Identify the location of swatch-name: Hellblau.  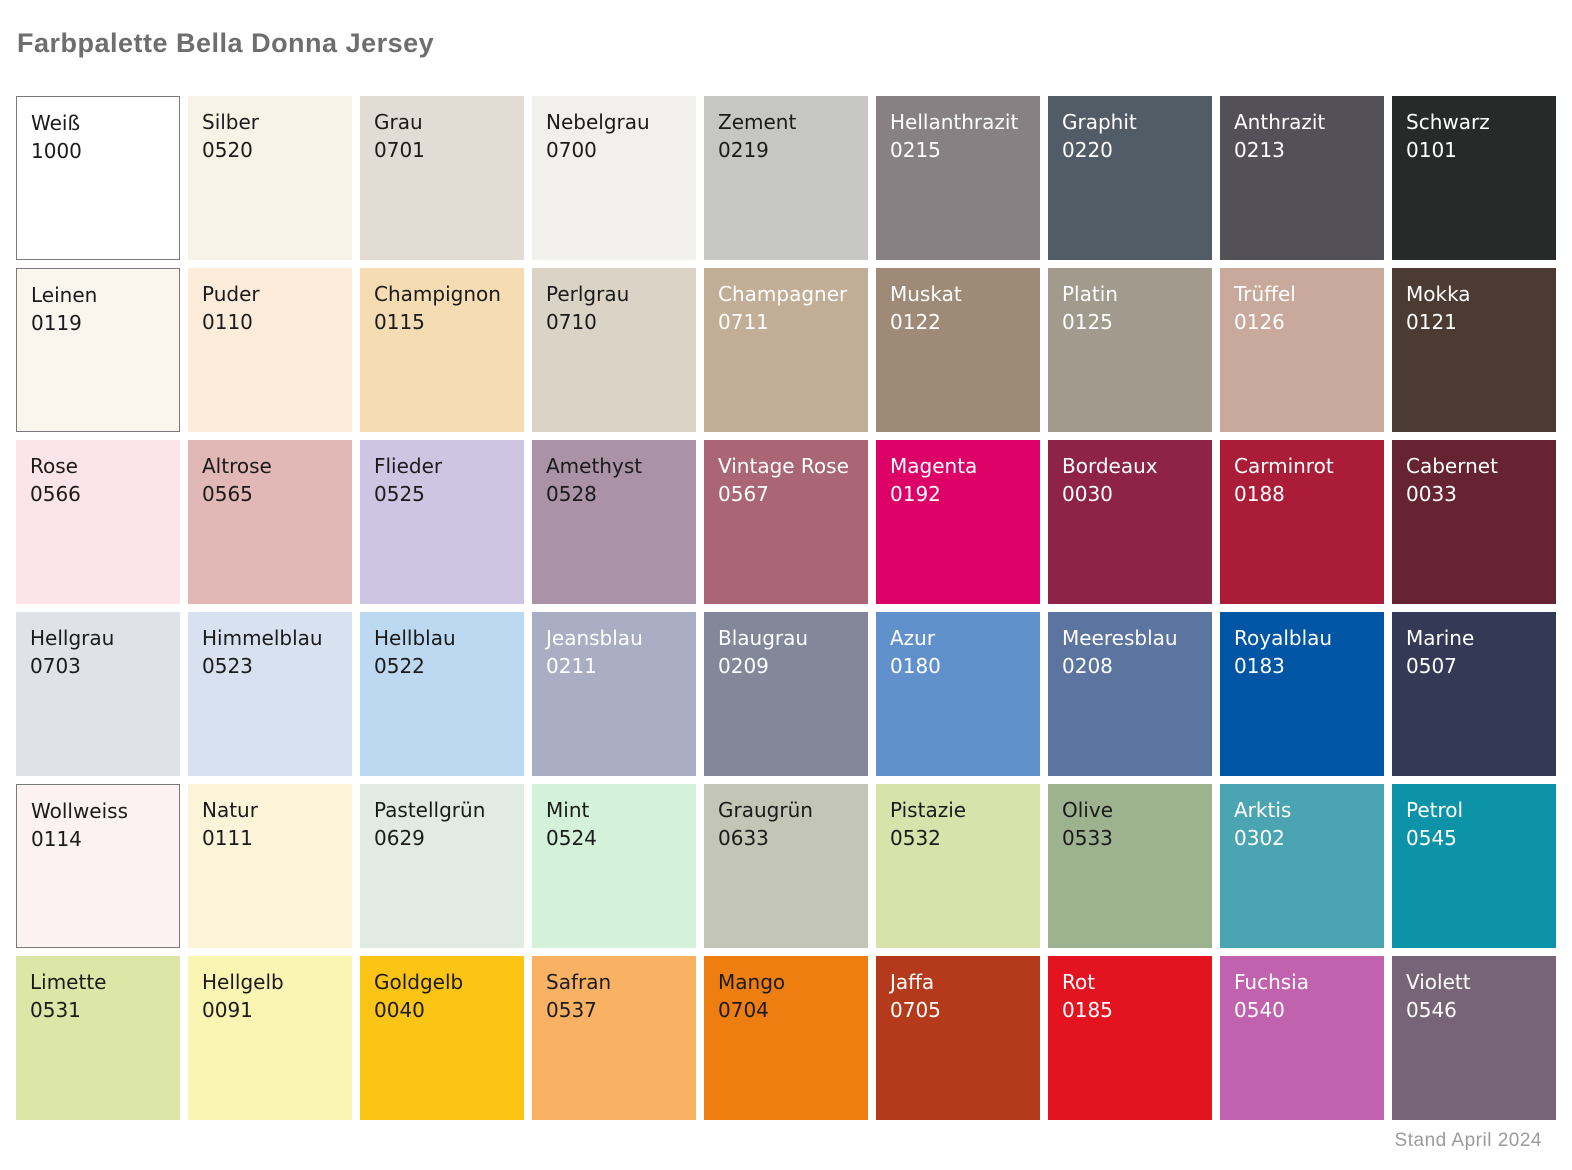
(415, 638).